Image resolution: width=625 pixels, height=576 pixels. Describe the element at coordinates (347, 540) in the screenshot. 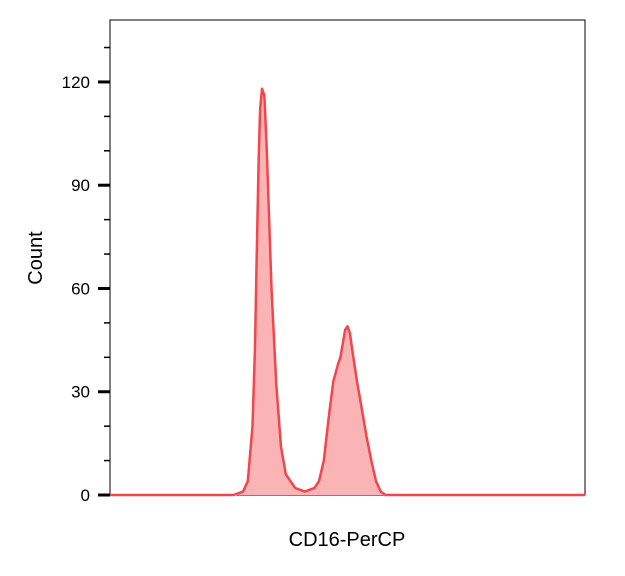

I see `x-axis-label: CD16-PerCP` at that location.